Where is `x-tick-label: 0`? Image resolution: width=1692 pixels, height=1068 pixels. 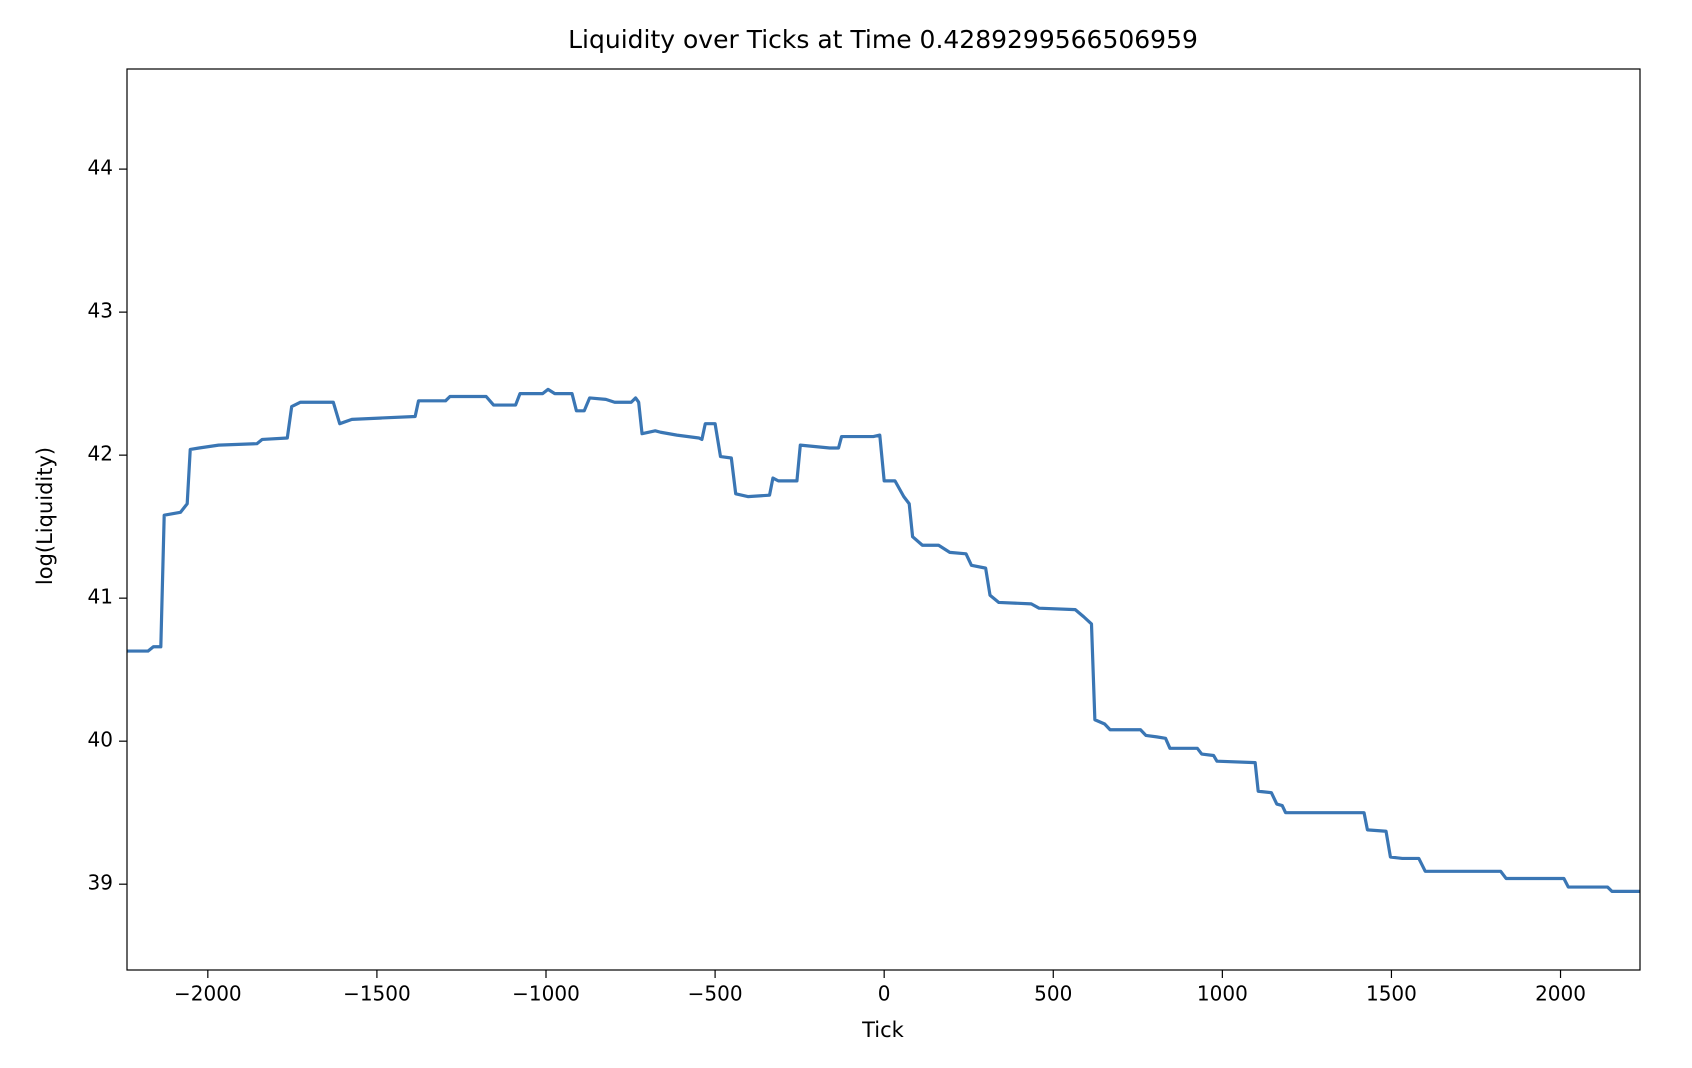 x-tick-label: 0 is located at coordinates (884, 994).